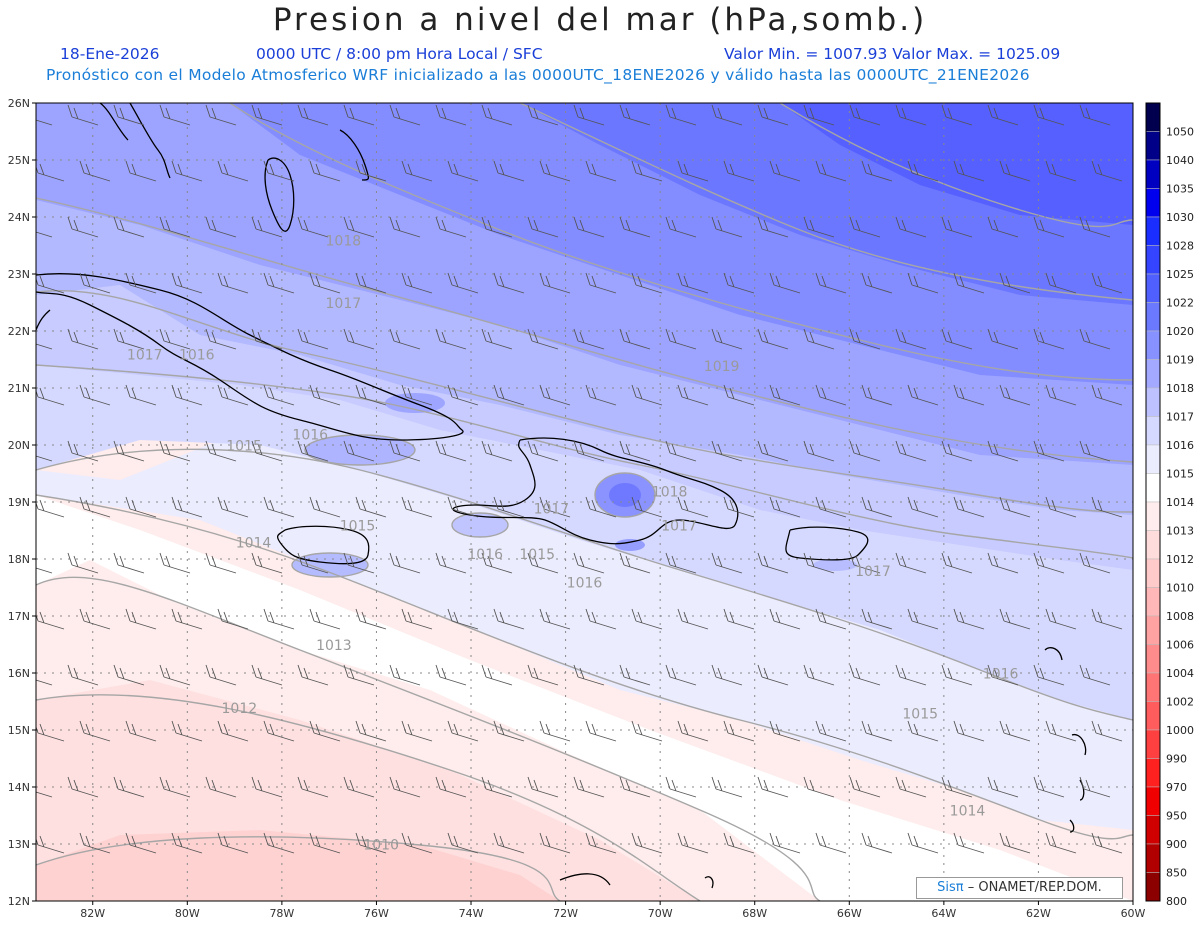  I want to click on coast-south-america, so click(636, 881).